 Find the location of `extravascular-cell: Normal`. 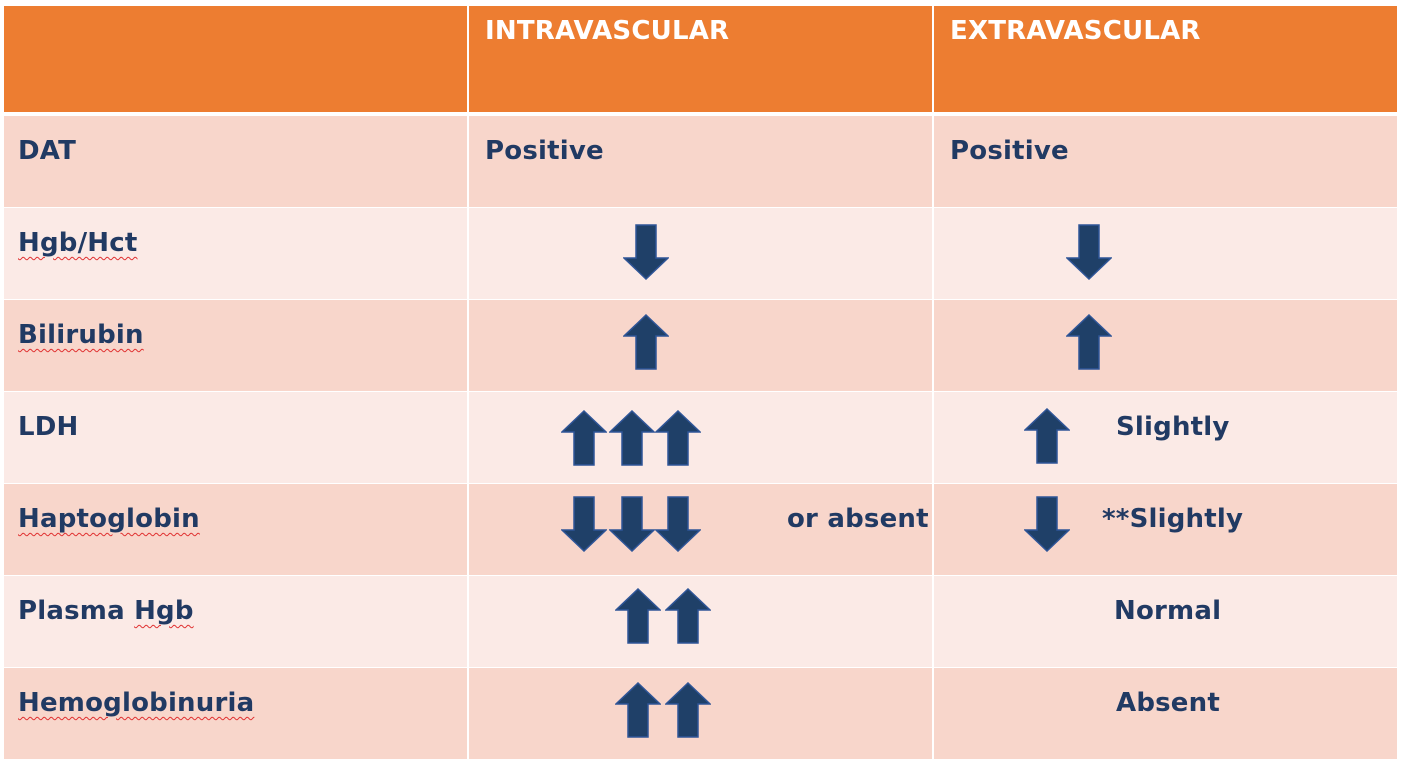

extravascular-cell: Normal is located at coordinates (1165, 621).